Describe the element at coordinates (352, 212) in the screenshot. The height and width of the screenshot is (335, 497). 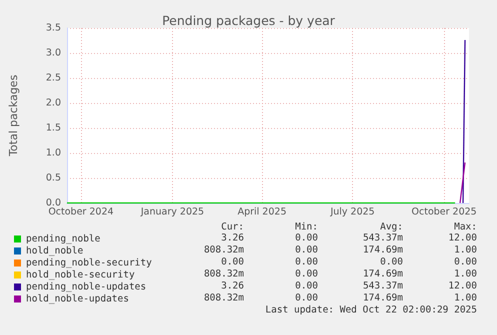
I see `x-tick-label: July 2025` at that location.